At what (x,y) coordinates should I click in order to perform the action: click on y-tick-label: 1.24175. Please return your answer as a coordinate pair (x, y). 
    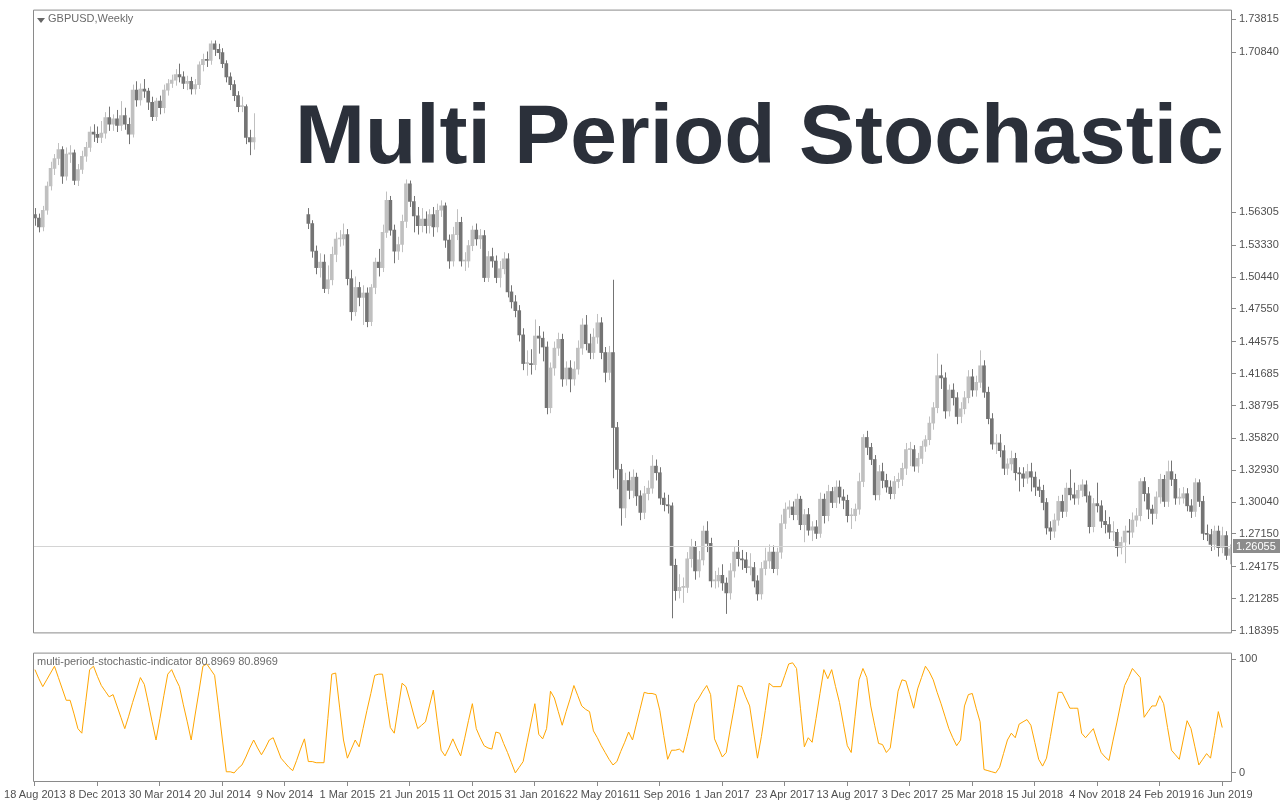
    Looking at the image, I should click on (1259, 565).